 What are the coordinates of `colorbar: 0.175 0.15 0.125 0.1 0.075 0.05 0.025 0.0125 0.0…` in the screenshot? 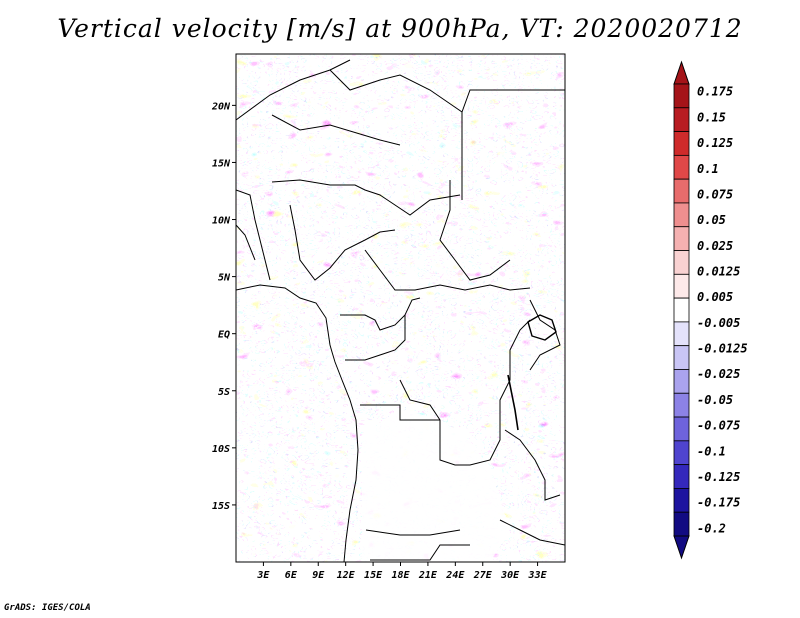 It's located at (710, 310).